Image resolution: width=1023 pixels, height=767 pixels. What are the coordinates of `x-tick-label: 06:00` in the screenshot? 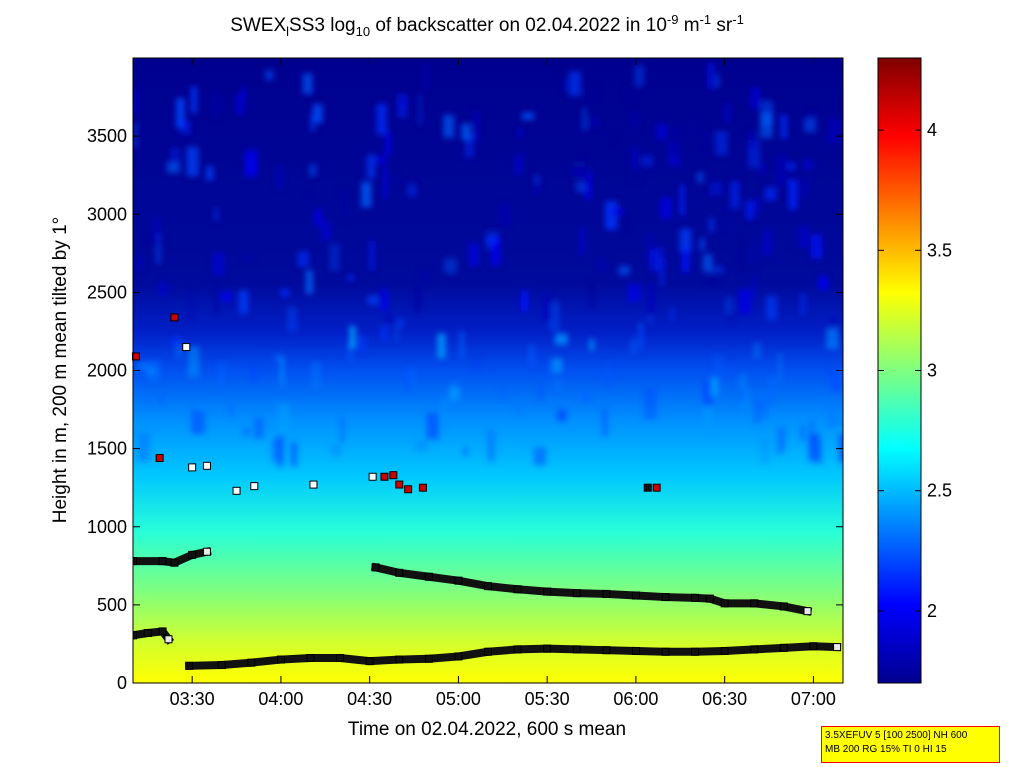 It's located at (635, 699).